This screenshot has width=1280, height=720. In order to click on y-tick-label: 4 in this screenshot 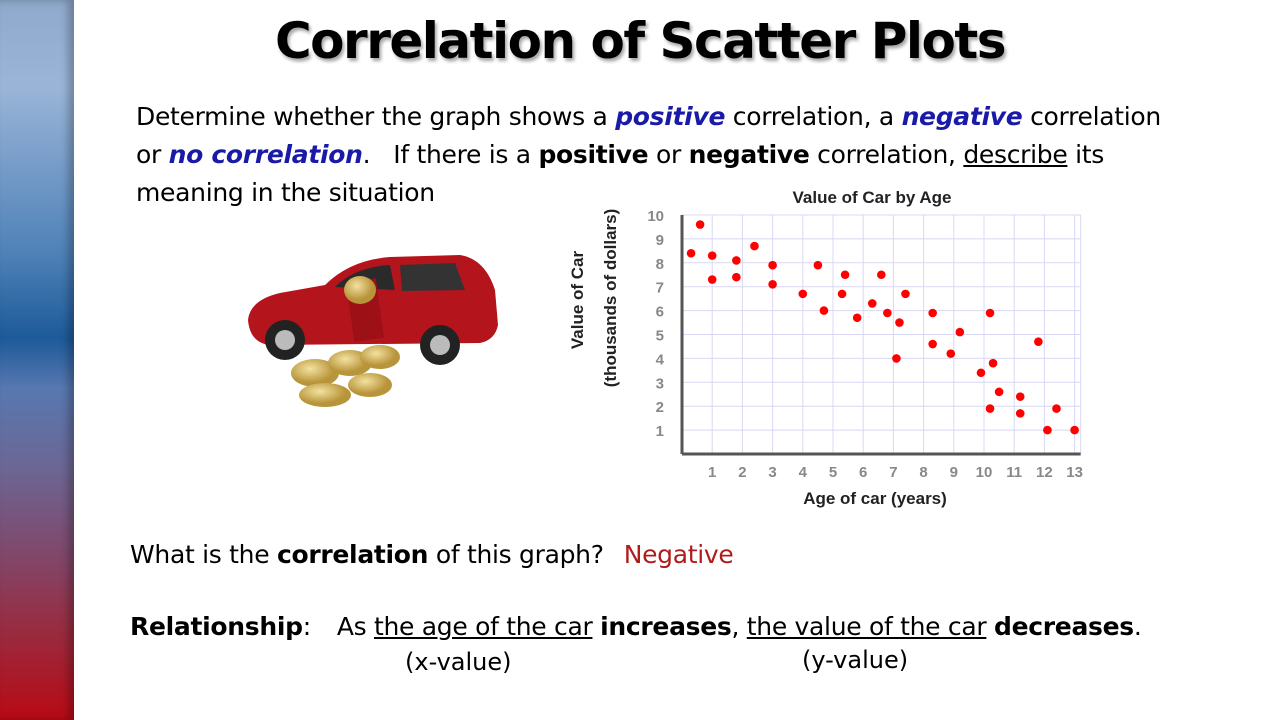, I will do `click(660, 359)`.